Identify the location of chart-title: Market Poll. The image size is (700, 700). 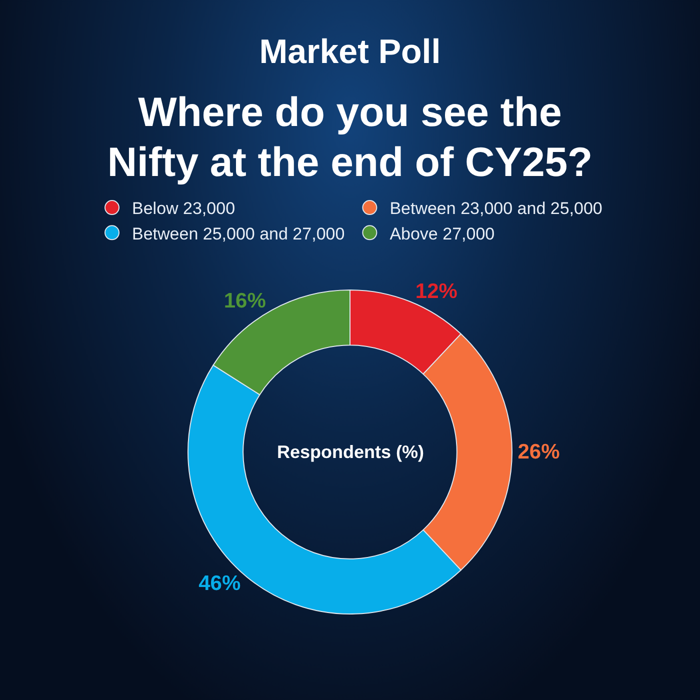
(350, 52).